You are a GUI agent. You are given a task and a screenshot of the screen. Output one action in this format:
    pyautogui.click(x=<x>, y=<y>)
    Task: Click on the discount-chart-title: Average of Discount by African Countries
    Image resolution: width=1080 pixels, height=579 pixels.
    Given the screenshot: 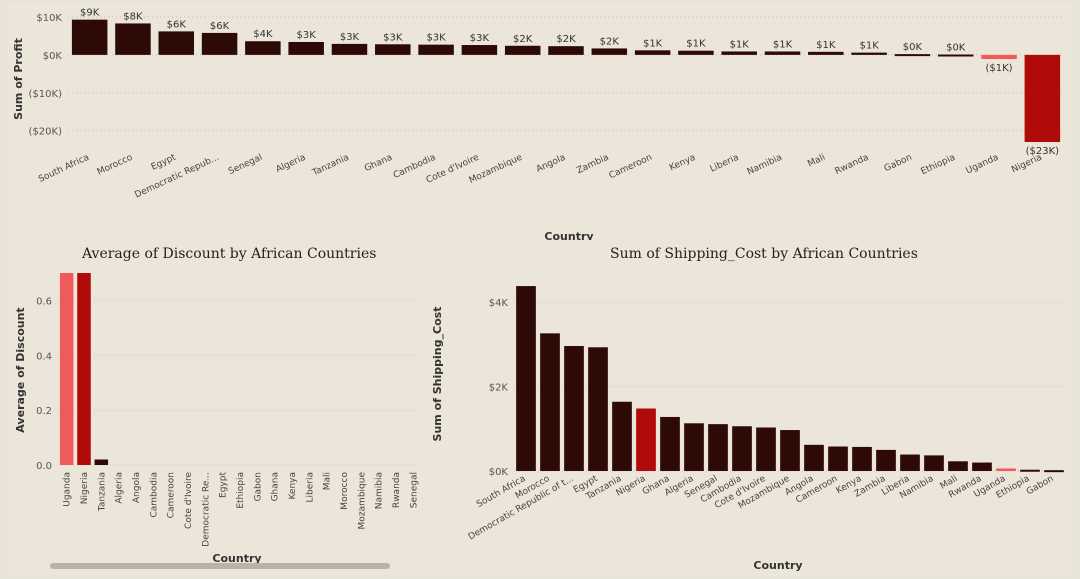 What is the action you would take?
    pyautogui.click(x=229, y=254)
    